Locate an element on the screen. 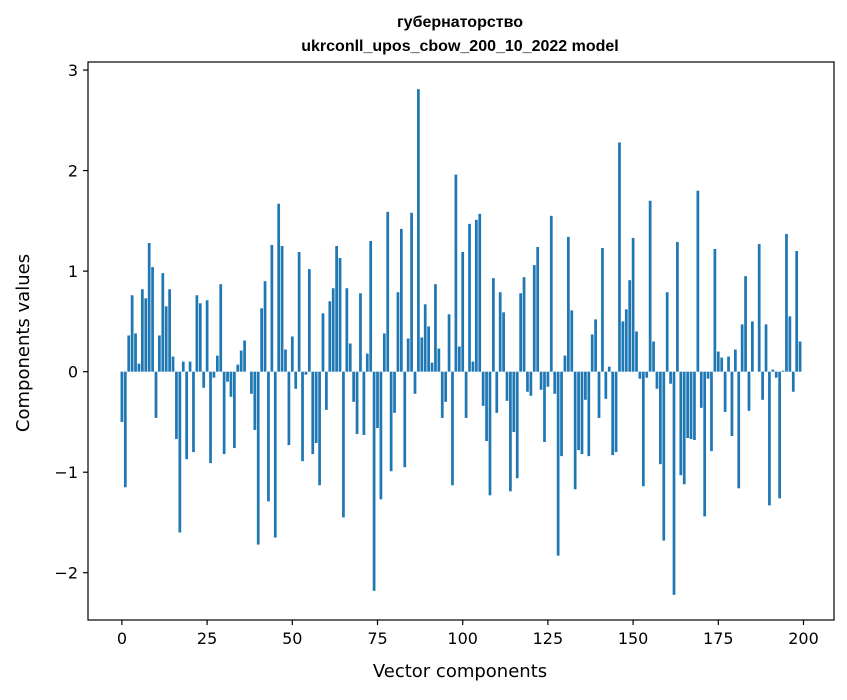 Image resolution: width=847 pixels, height=700 pixels. x-tick-label: 150 is located at coordinates (633, 638).